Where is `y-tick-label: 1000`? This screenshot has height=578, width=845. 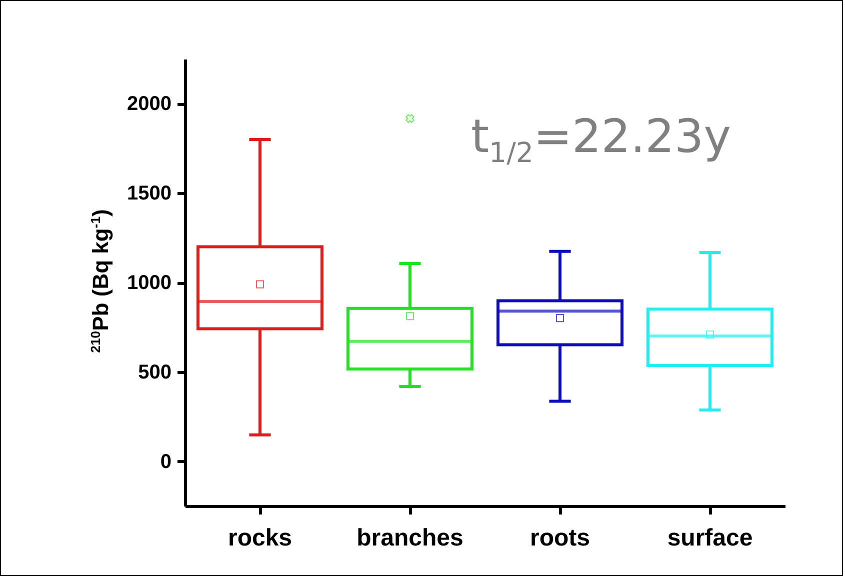 y-tick-label: 1000 is located at coordinates (149, 283).